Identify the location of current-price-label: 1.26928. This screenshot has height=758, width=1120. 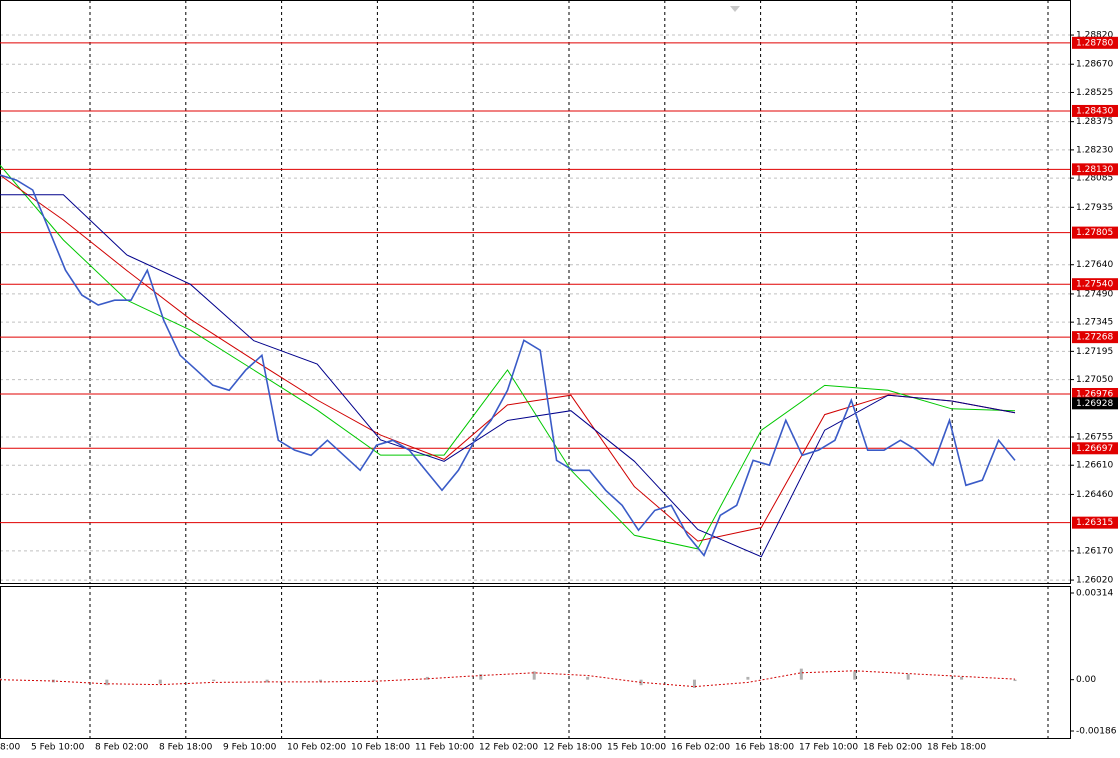
(1094, 404).